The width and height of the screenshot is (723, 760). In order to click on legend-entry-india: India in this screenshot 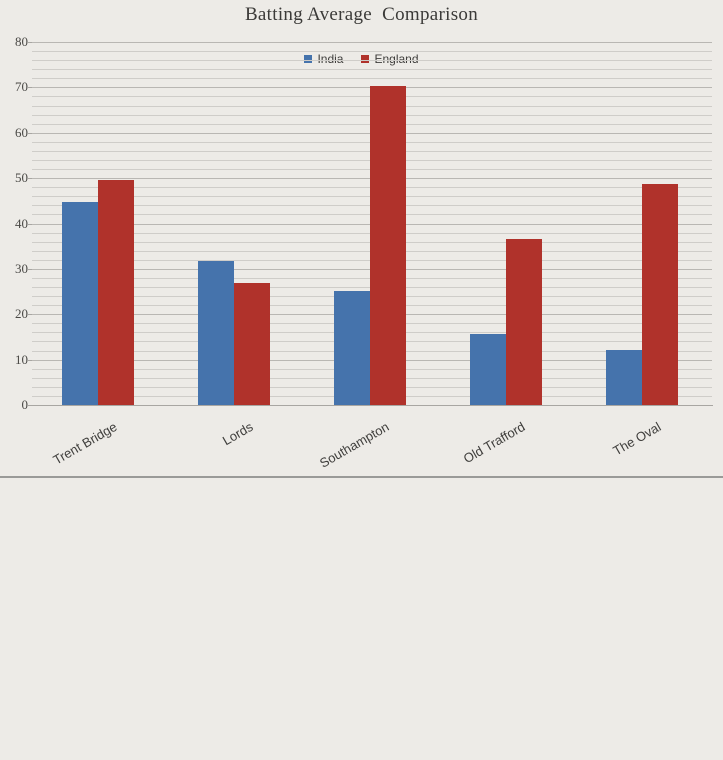, I will do `click(323, 59)`.